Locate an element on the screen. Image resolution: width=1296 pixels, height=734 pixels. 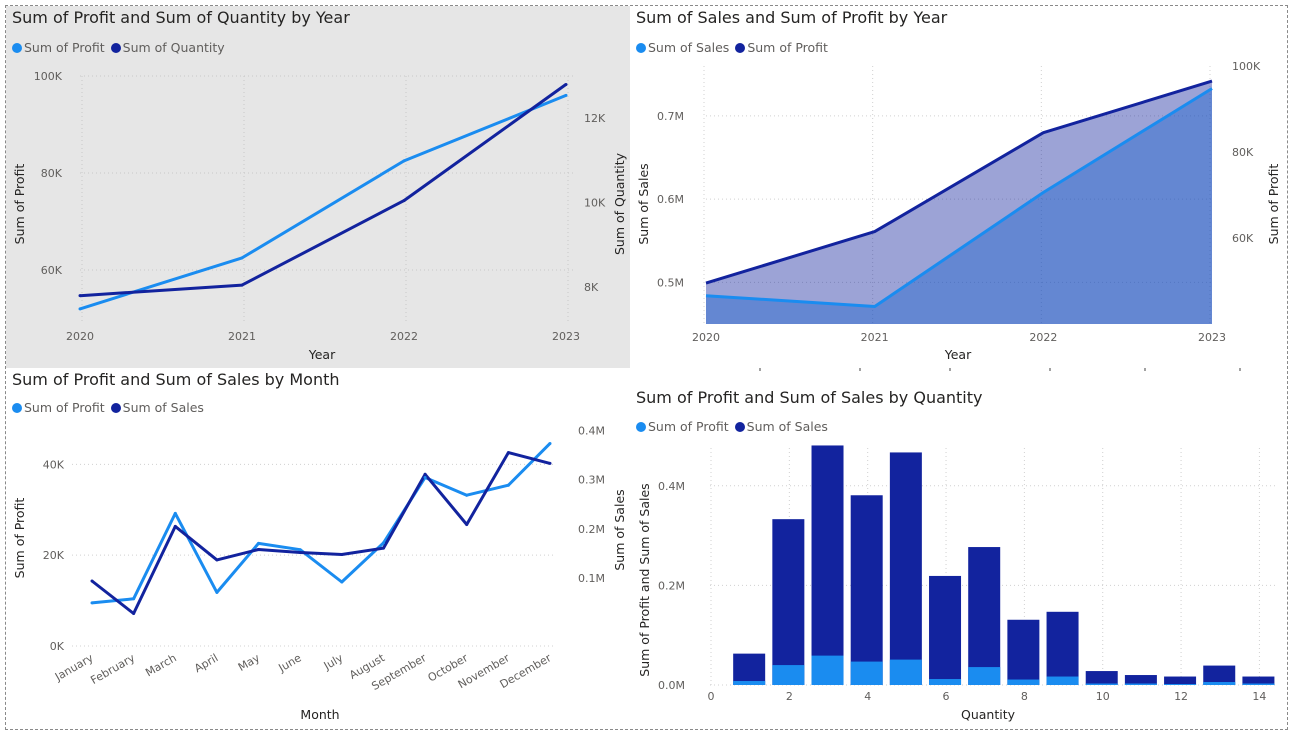
chart-title: Sum of Sales and Sum of Profit by Year is located at coordinates (792, 17).